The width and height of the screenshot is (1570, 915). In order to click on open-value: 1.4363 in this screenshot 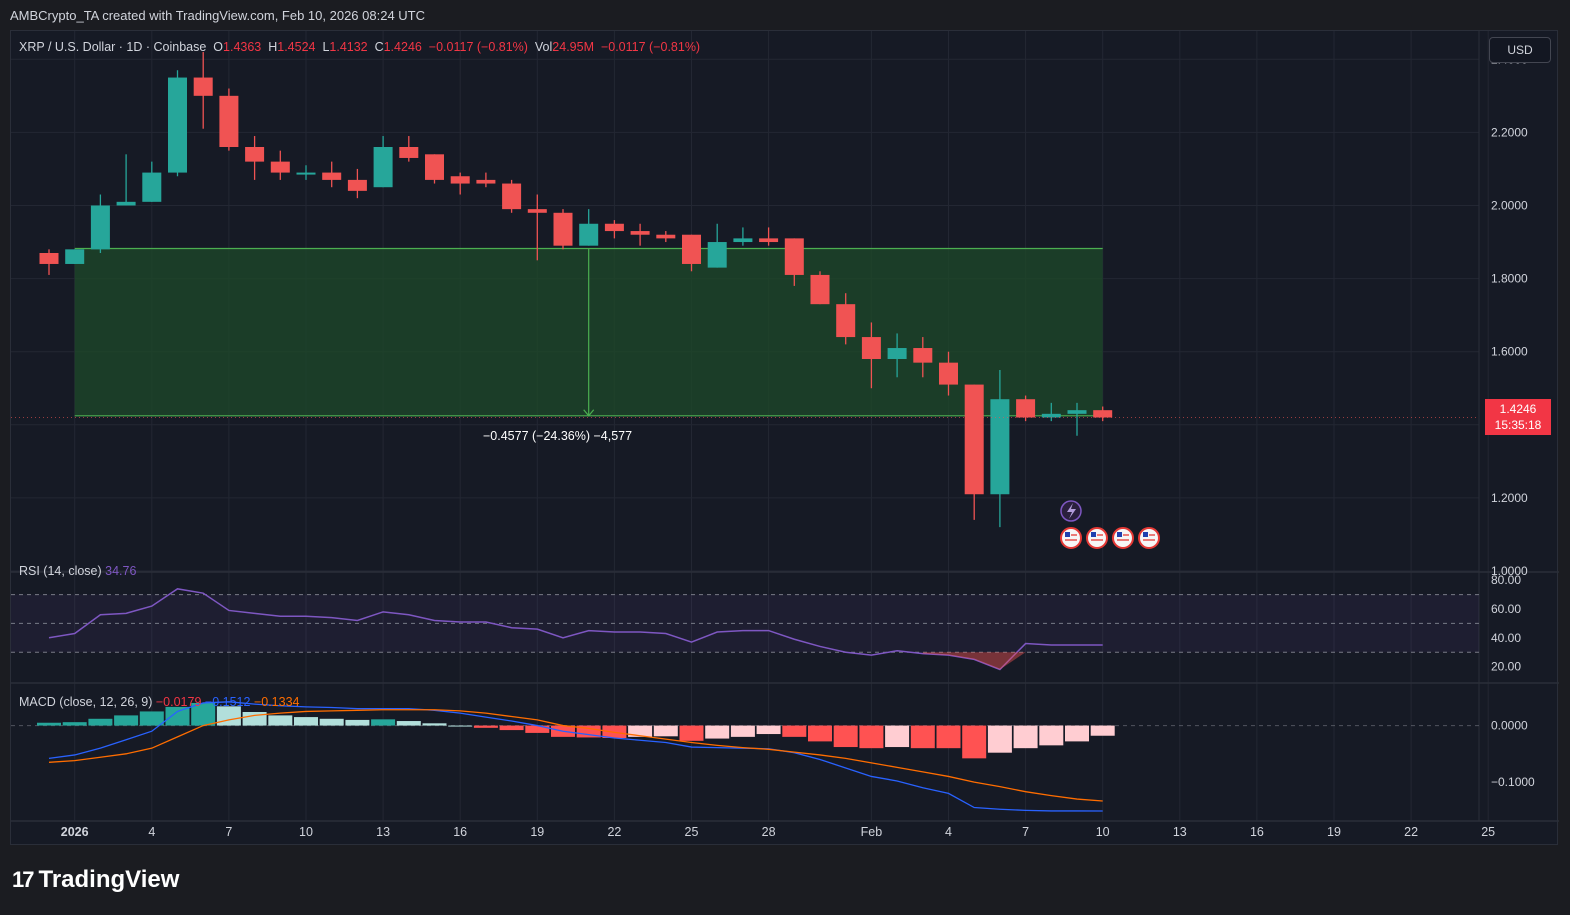, I will do `click(242, 47)`.